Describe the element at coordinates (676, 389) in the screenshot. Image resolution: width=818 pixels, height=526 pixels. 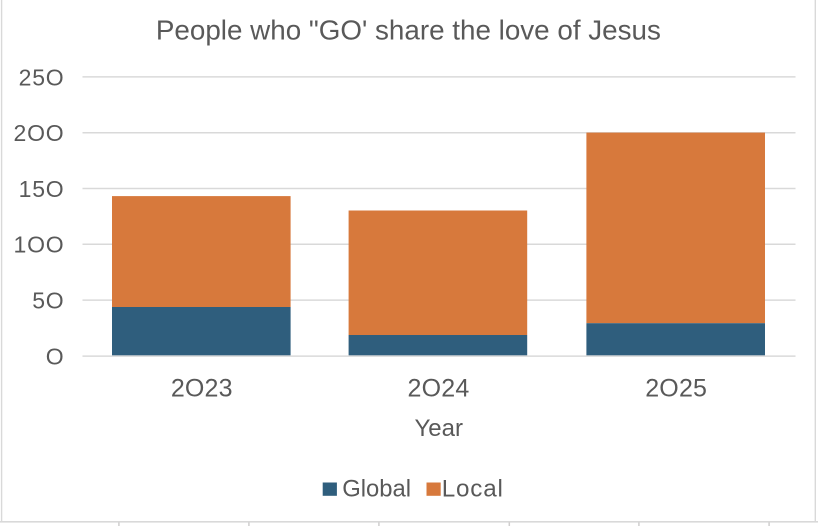
I see `svg-text: 2O25` at that location.